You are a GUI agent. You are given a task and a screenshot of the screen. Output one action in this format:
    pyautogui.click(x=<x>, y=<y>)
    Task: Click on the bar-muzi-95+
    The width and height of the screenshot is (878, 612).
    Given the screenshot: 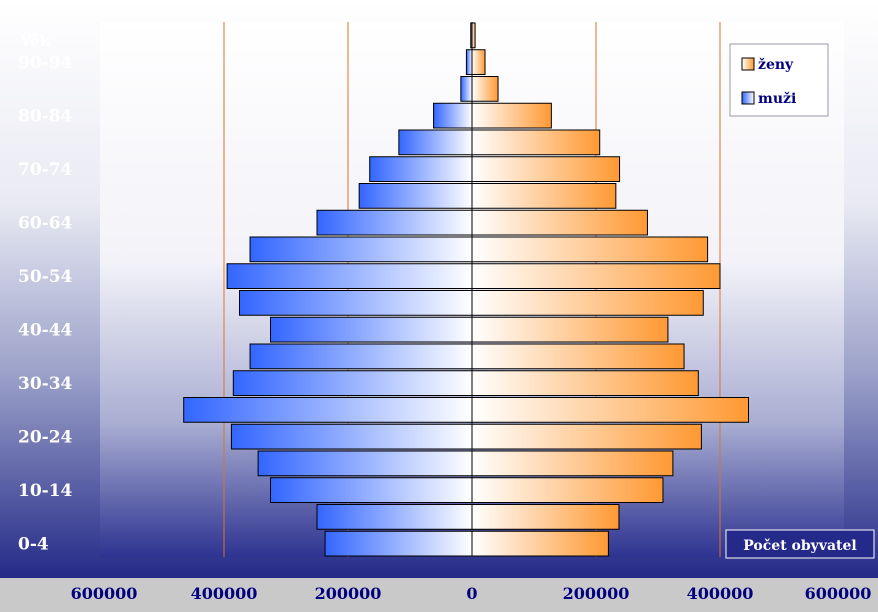 What is the action you would take?
    pyautogui.click(x=471, y=35)
    